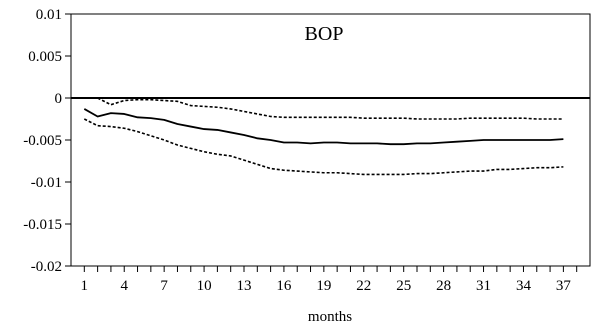 The image size is (595, 329). I want to click on y-tick-label: -0.02, so click(46, 267).